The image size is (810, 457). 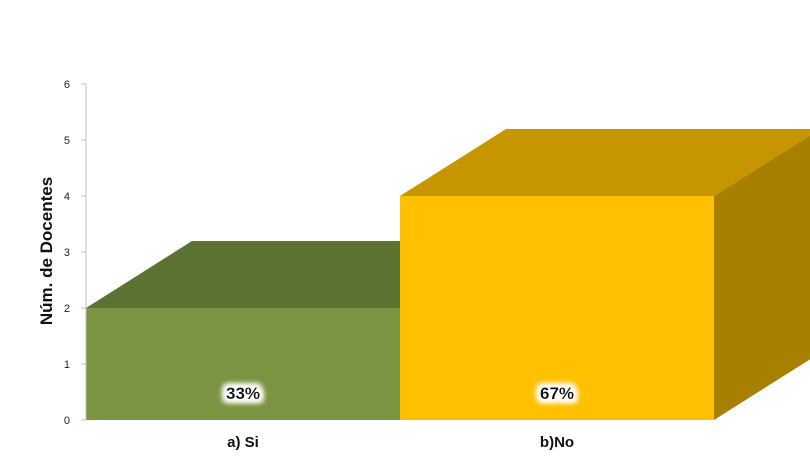 What do you see at coordinates (762, 277) in the screenshot?
I see `bar-side` at bounding box center [762, 277].